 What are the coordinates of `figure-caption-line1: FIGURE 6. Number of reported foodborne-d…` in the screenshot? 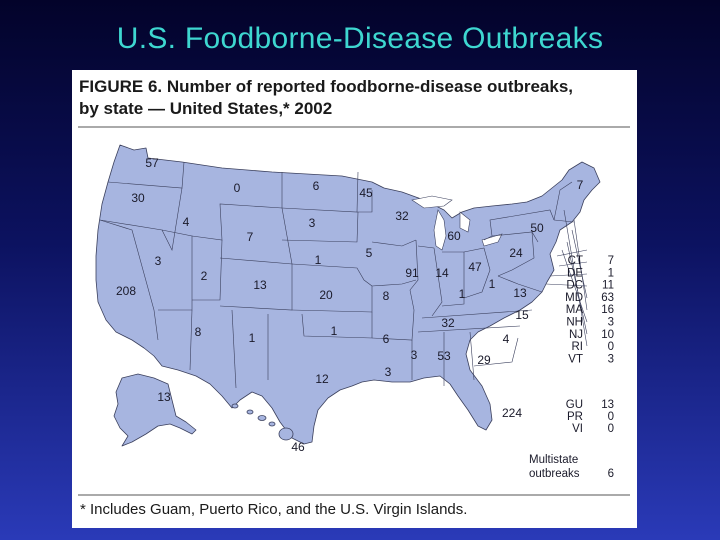 It's located at (326, 86).